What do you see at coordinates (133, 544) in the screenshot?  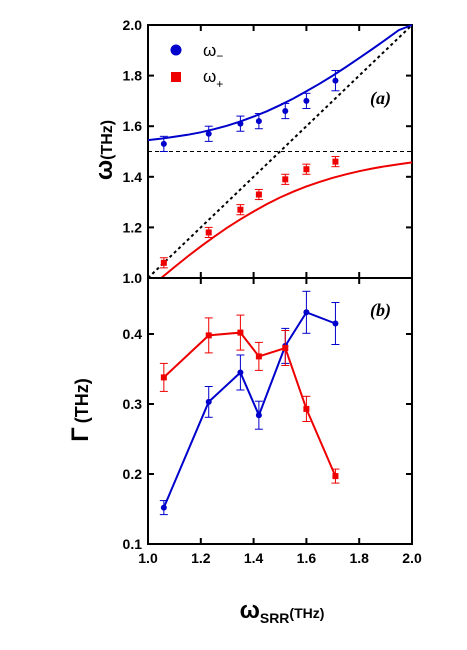 I see `y-tick-label: 0.1` at bounding box center [133, 544].